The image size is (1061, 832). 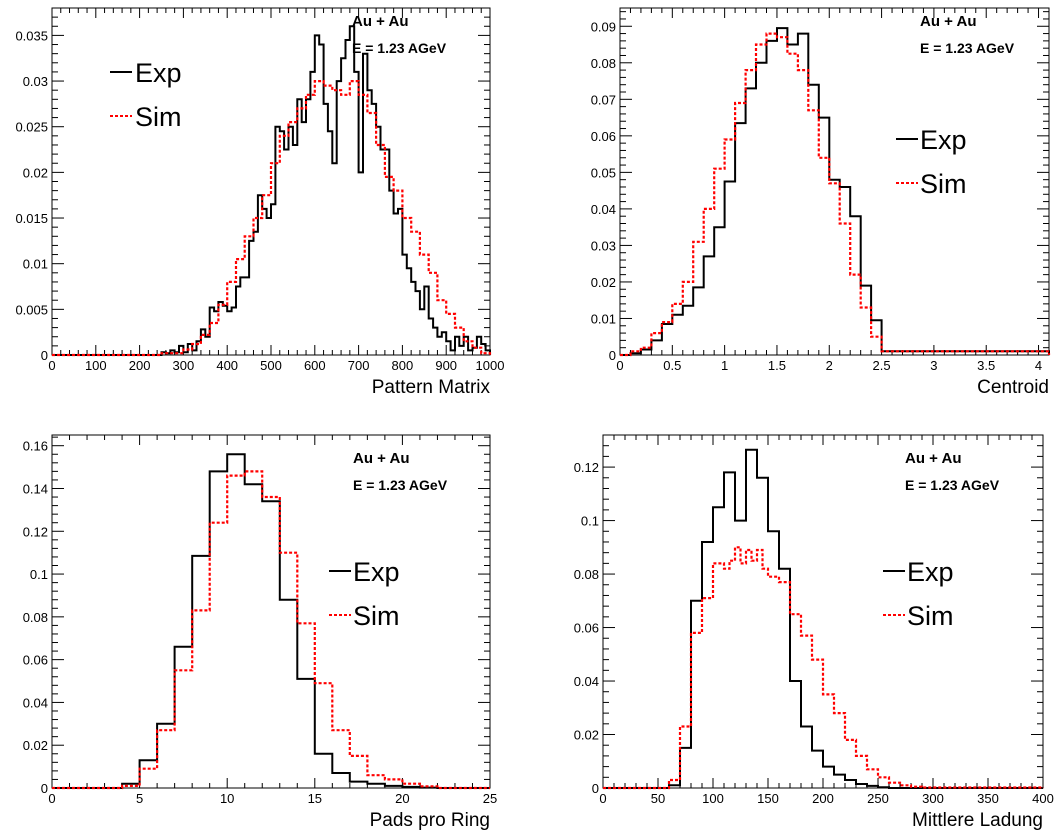 I want to click on y-tick-label: 0.025, so click(x=31, y=127).